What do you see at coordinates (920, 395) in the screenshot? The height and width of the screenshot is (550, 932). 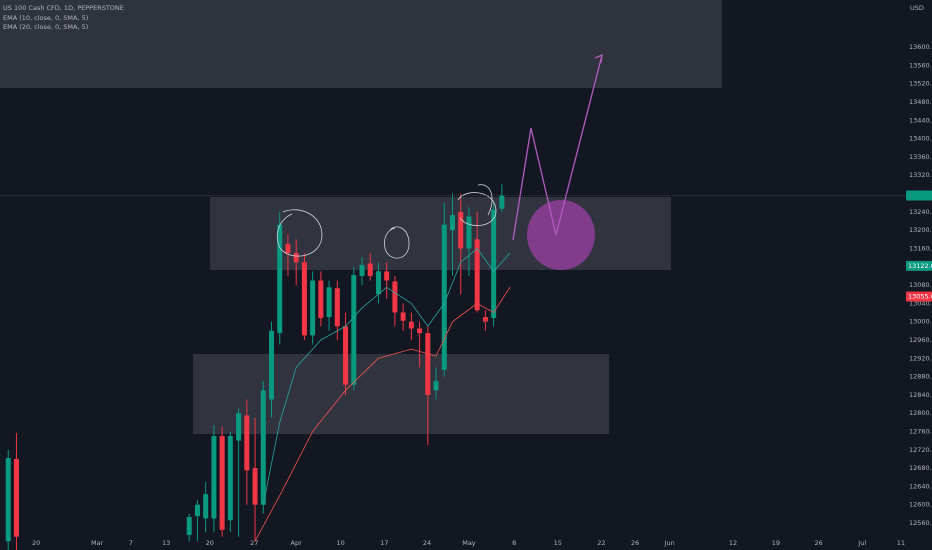 I see `y-tick-label: 12840.0` at bounding box center [920, 395].